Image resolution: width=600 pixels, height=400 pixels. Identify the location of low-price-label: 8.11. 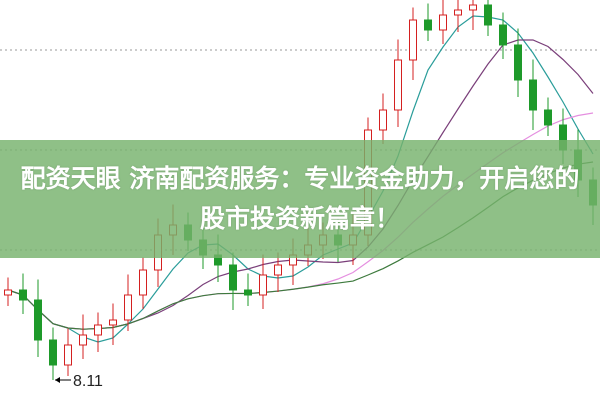
(88, 381).